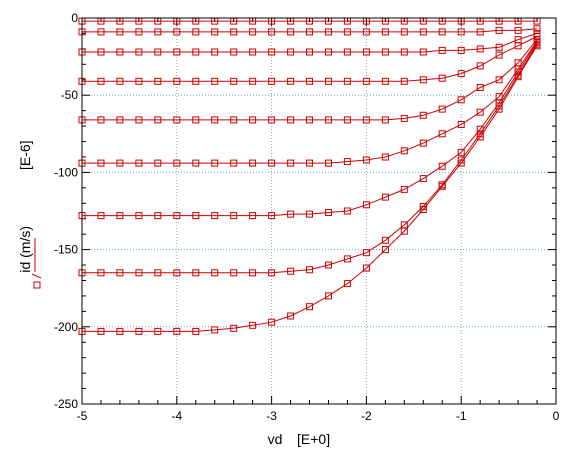 The image size is (580, 464). What do you see at coordinates (70, 95) in the screenshot?
I see `y-tick-label: -50` at bounding box center [70, 95].